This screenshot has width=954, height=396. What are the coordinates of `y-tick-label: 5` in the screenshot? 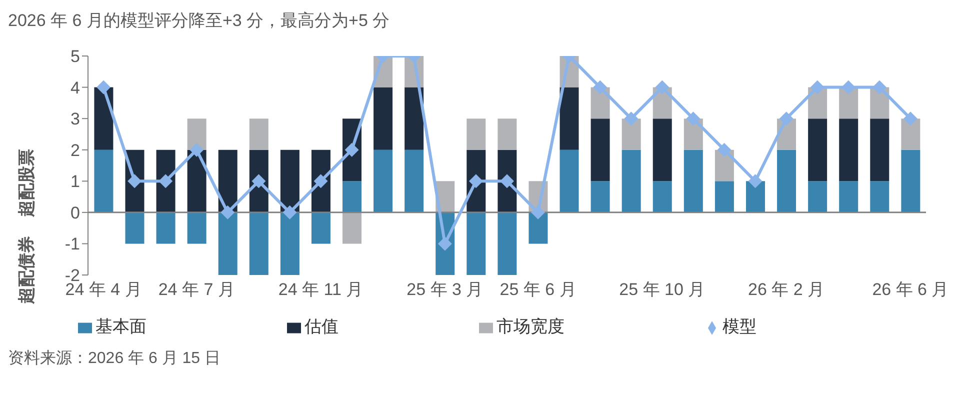 It's located at (75, 56).